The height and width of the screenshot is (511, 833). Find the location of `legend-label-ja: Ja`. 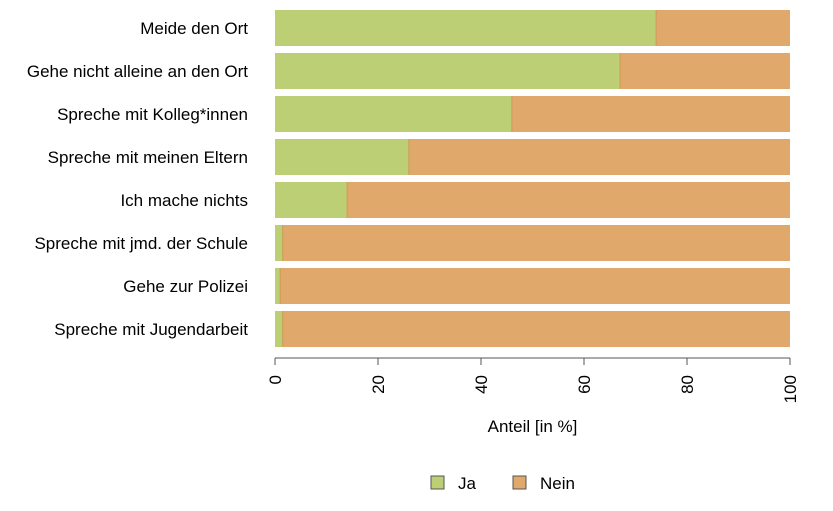

legend-label-ja: Ja is located at coordinates (467, 483).